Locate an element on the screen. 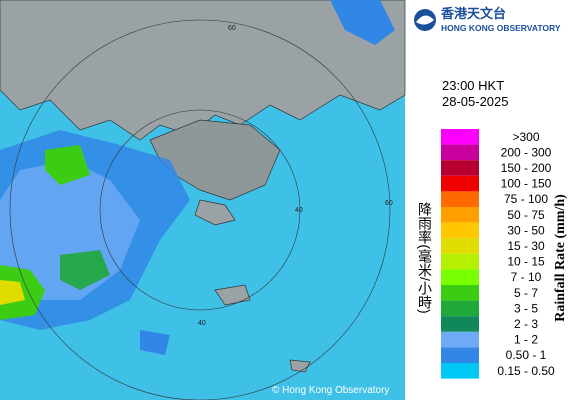  copyright: © Hong Kong Observatory is located at coordinates (330, 390).